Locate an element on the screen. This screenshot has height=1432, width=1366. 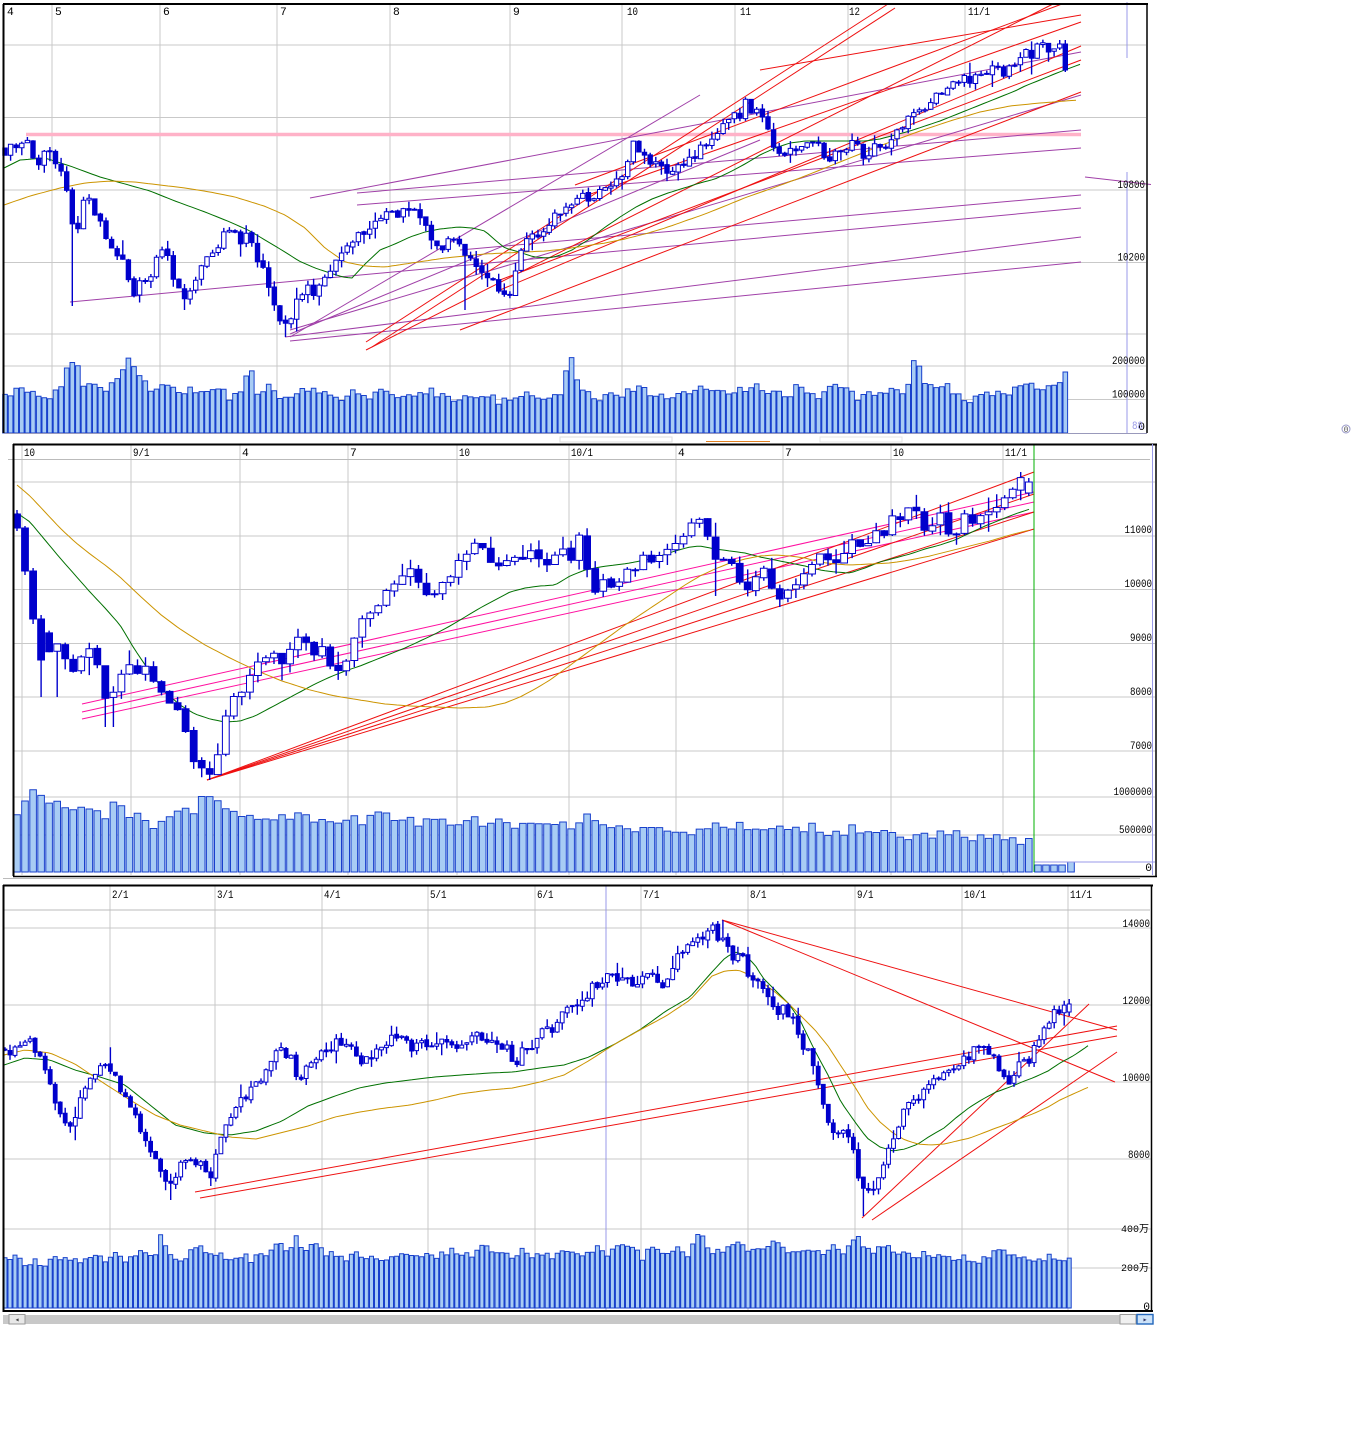
svg-text: 10200 is located at coordinates (1132, 259).